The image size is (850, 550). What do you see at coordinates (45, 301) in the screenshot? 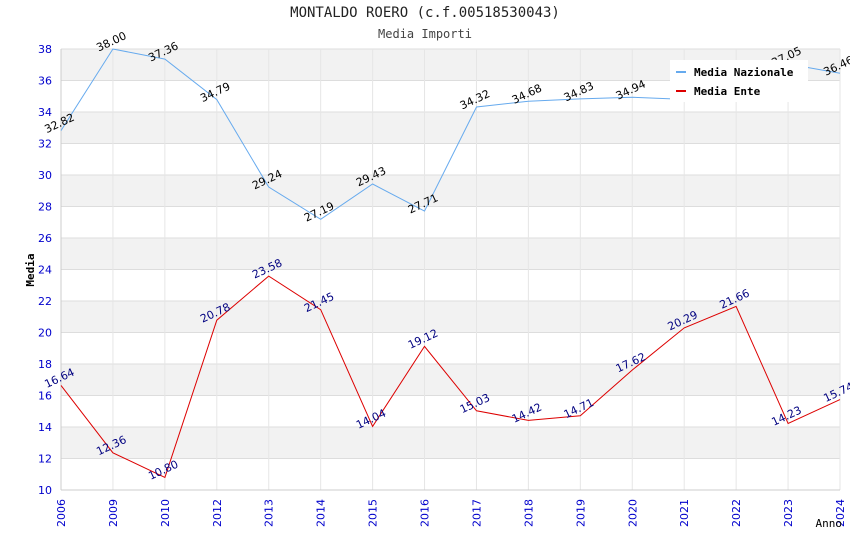
I see `y-tick-label: 22` at bounding box center [45, 301].